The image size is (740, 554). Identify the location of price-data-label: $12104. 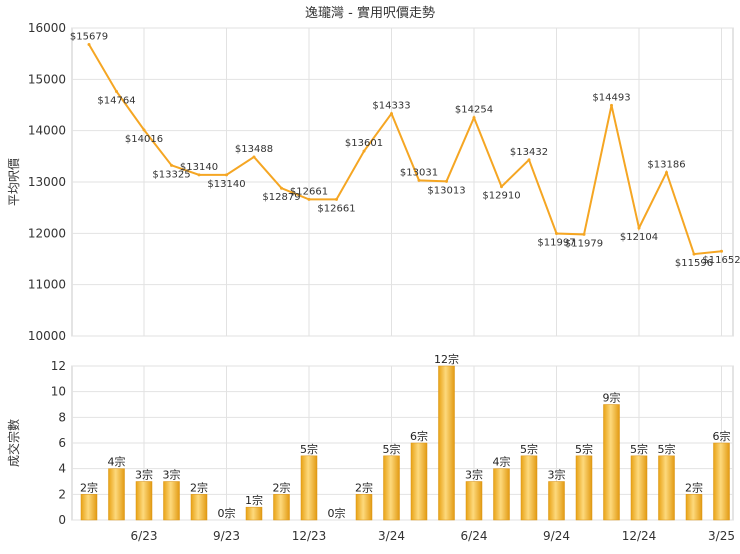
(639, 237).